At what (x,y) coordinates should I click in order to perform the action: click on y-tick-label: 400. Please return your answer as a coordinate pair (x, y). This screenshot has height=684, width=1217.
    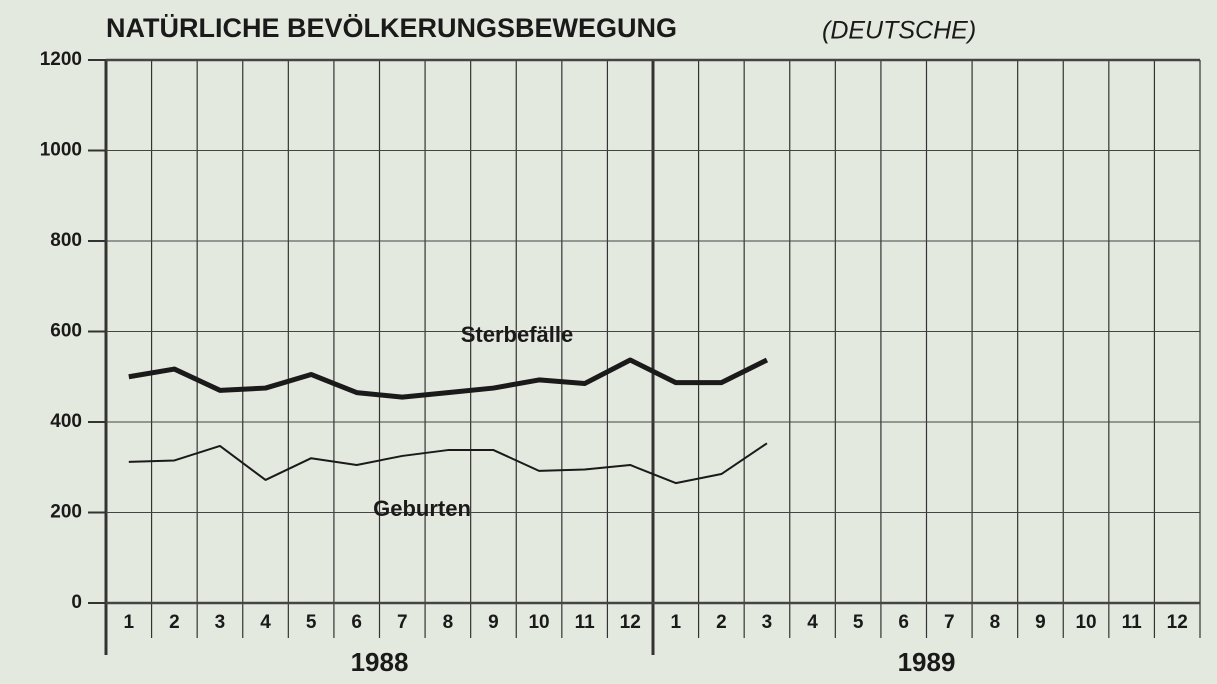
    Looking at the image, I should click on (66, 421).